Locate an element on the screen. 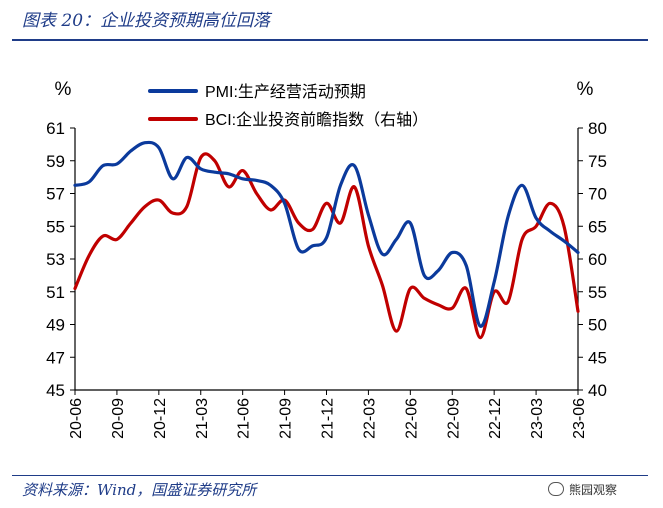 Image resolution: width=663 pixels, height=508 pixels. legend: PMI:生产经营活动预期 BCI:企业投资前瞻指数（右轴） is located at coordinates (288, 106).